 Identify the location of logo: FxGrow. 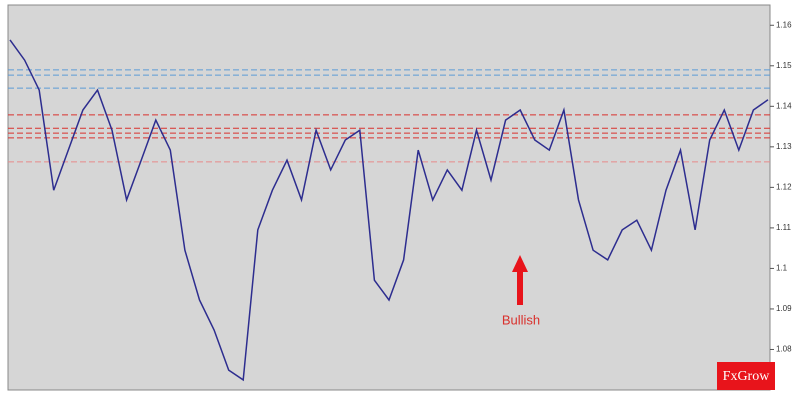
(747, 376).